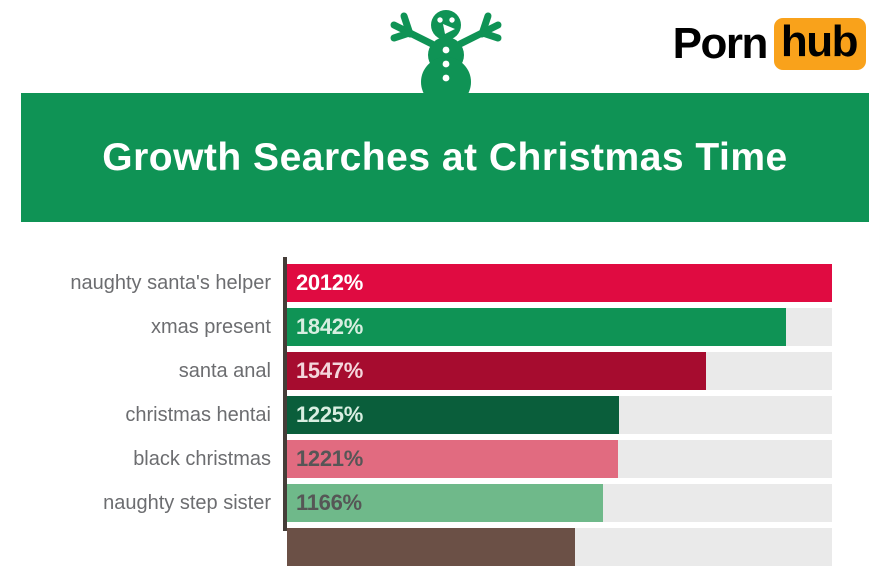  I want to click on bar-fill: 1225%, so click(453, 415).